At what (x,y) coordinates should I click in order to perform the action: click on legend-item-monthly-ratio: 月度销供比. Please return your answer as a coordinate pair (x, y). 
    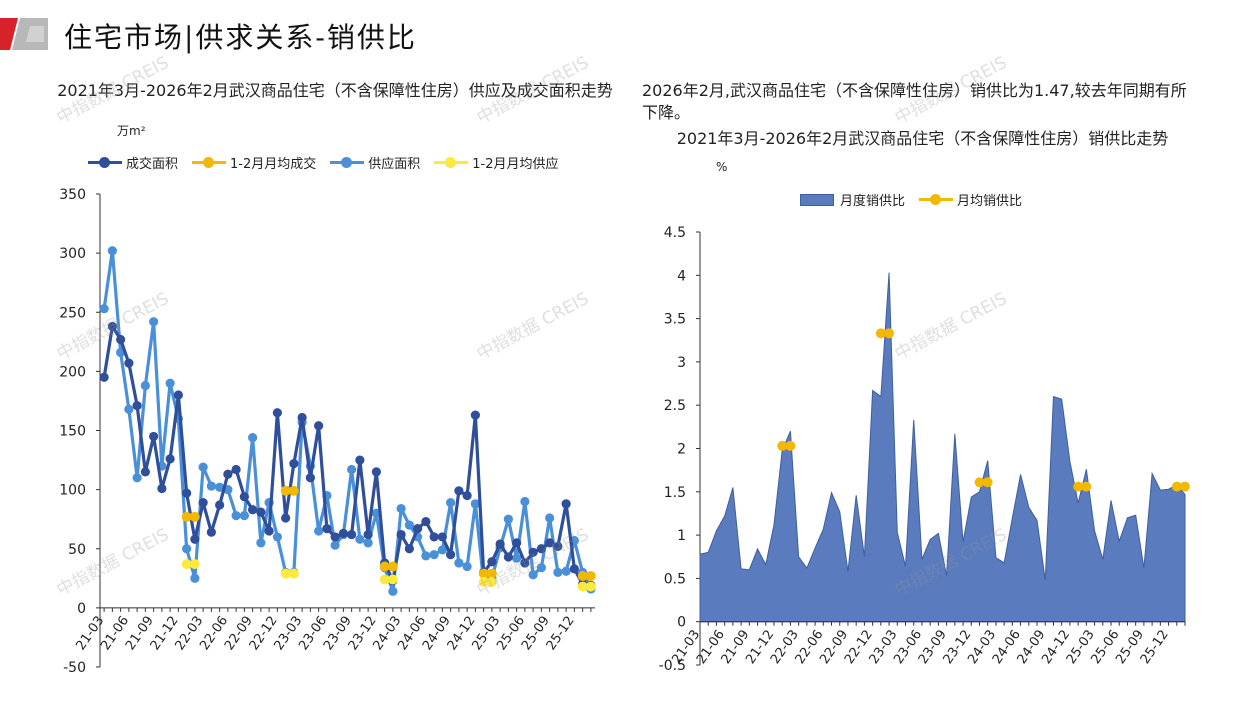
    Looking at the image, I should click on (852, 199).